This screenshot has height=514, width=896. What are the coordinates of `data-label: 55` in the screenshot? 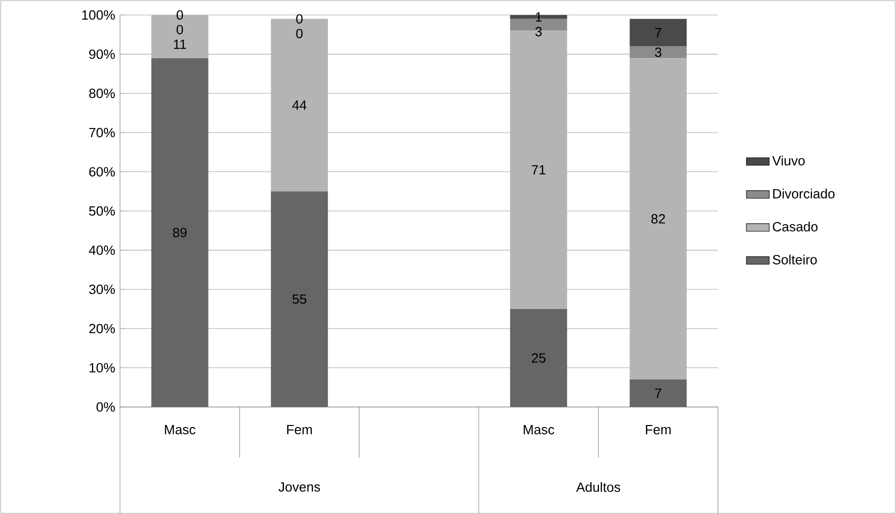 It's located at (299, 299).